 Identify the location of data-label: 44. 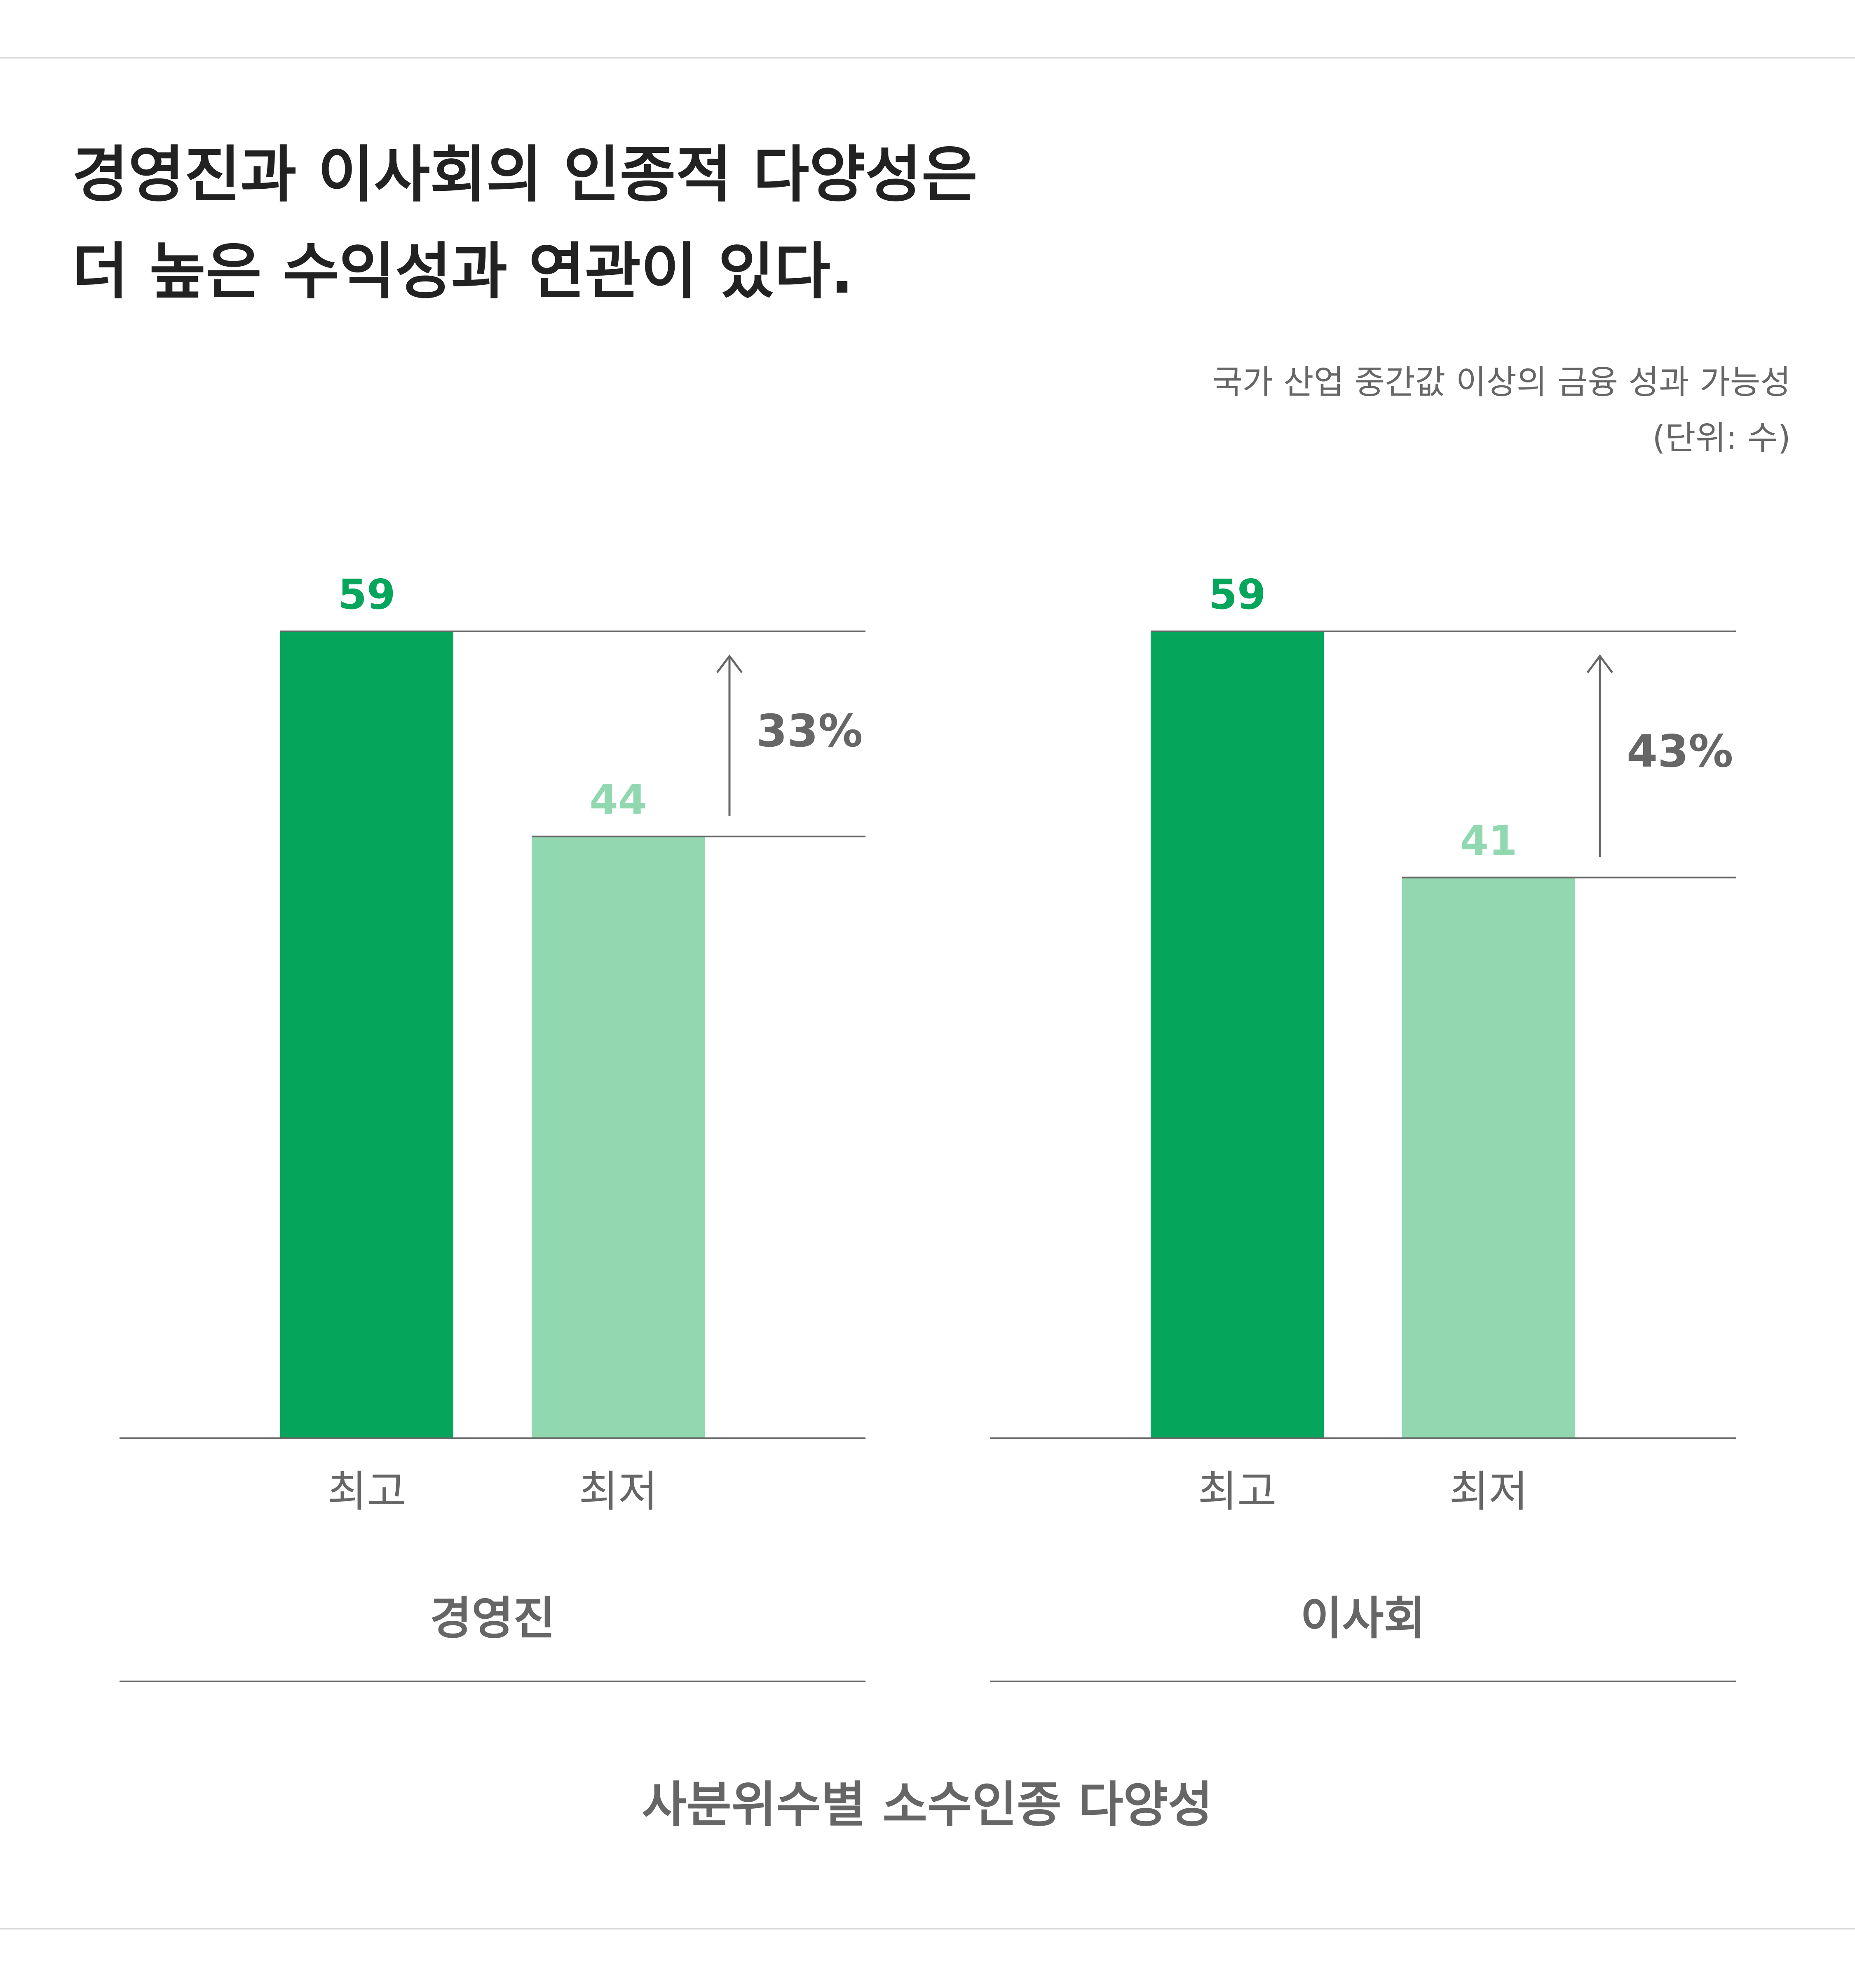
(618, 800).